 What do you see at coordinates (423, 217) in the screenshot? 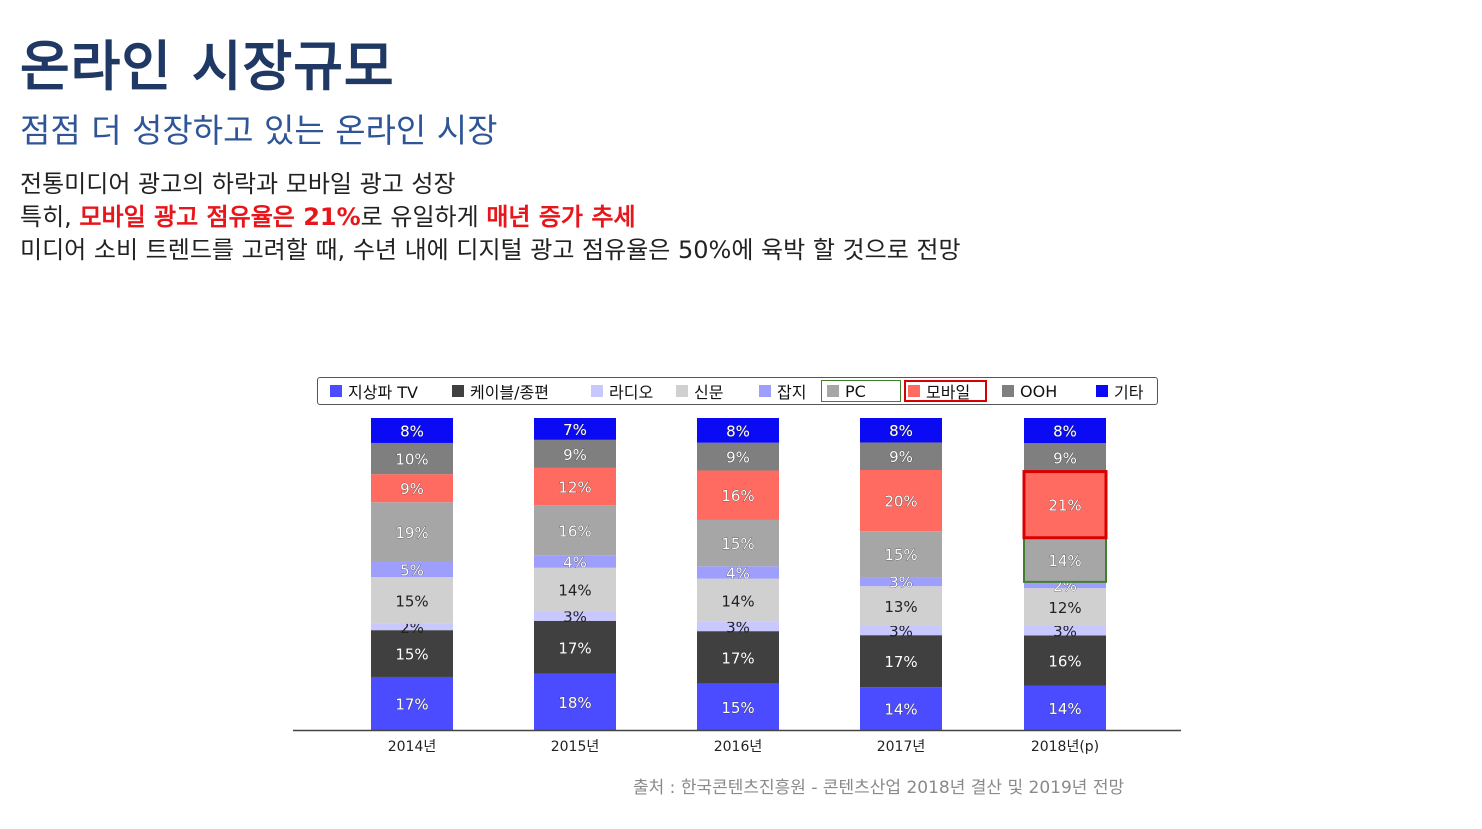
I see `body-line-2-middle: 로 유일하게` at bounding box center [423, 217].